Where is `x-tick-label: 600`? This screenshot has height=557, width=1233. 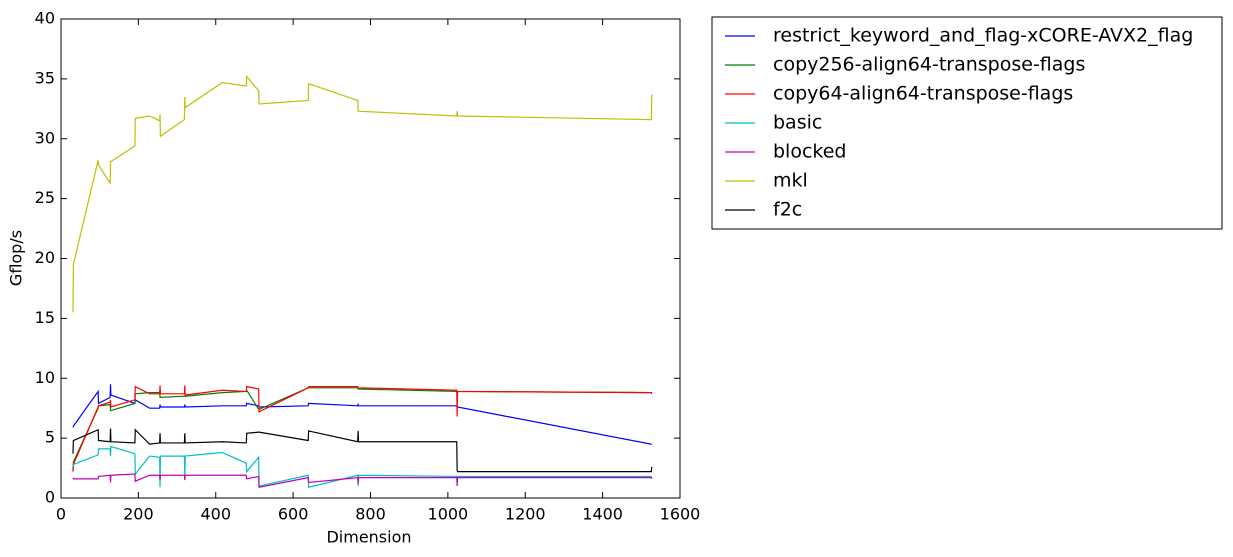
x-tick-label: 600 is located at coordinates (293, 514).